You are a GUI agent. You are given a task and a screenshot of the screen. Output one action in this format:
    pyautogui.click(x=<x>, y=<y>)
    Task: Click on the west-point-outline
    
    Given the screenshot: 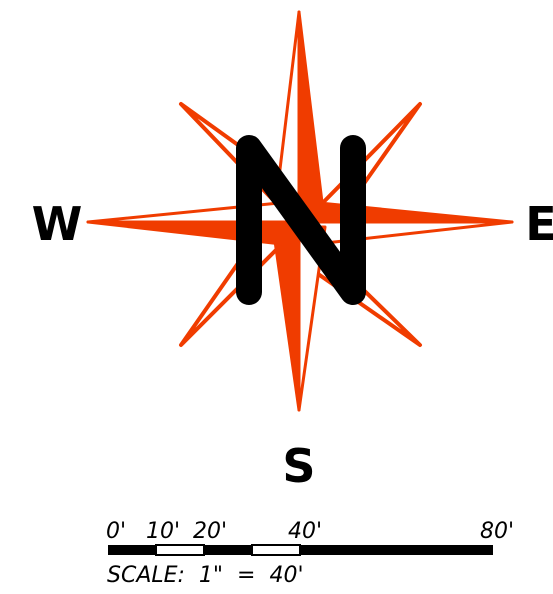 What is the action you would take?
    pyautogui.click(x=193, y=211)
    